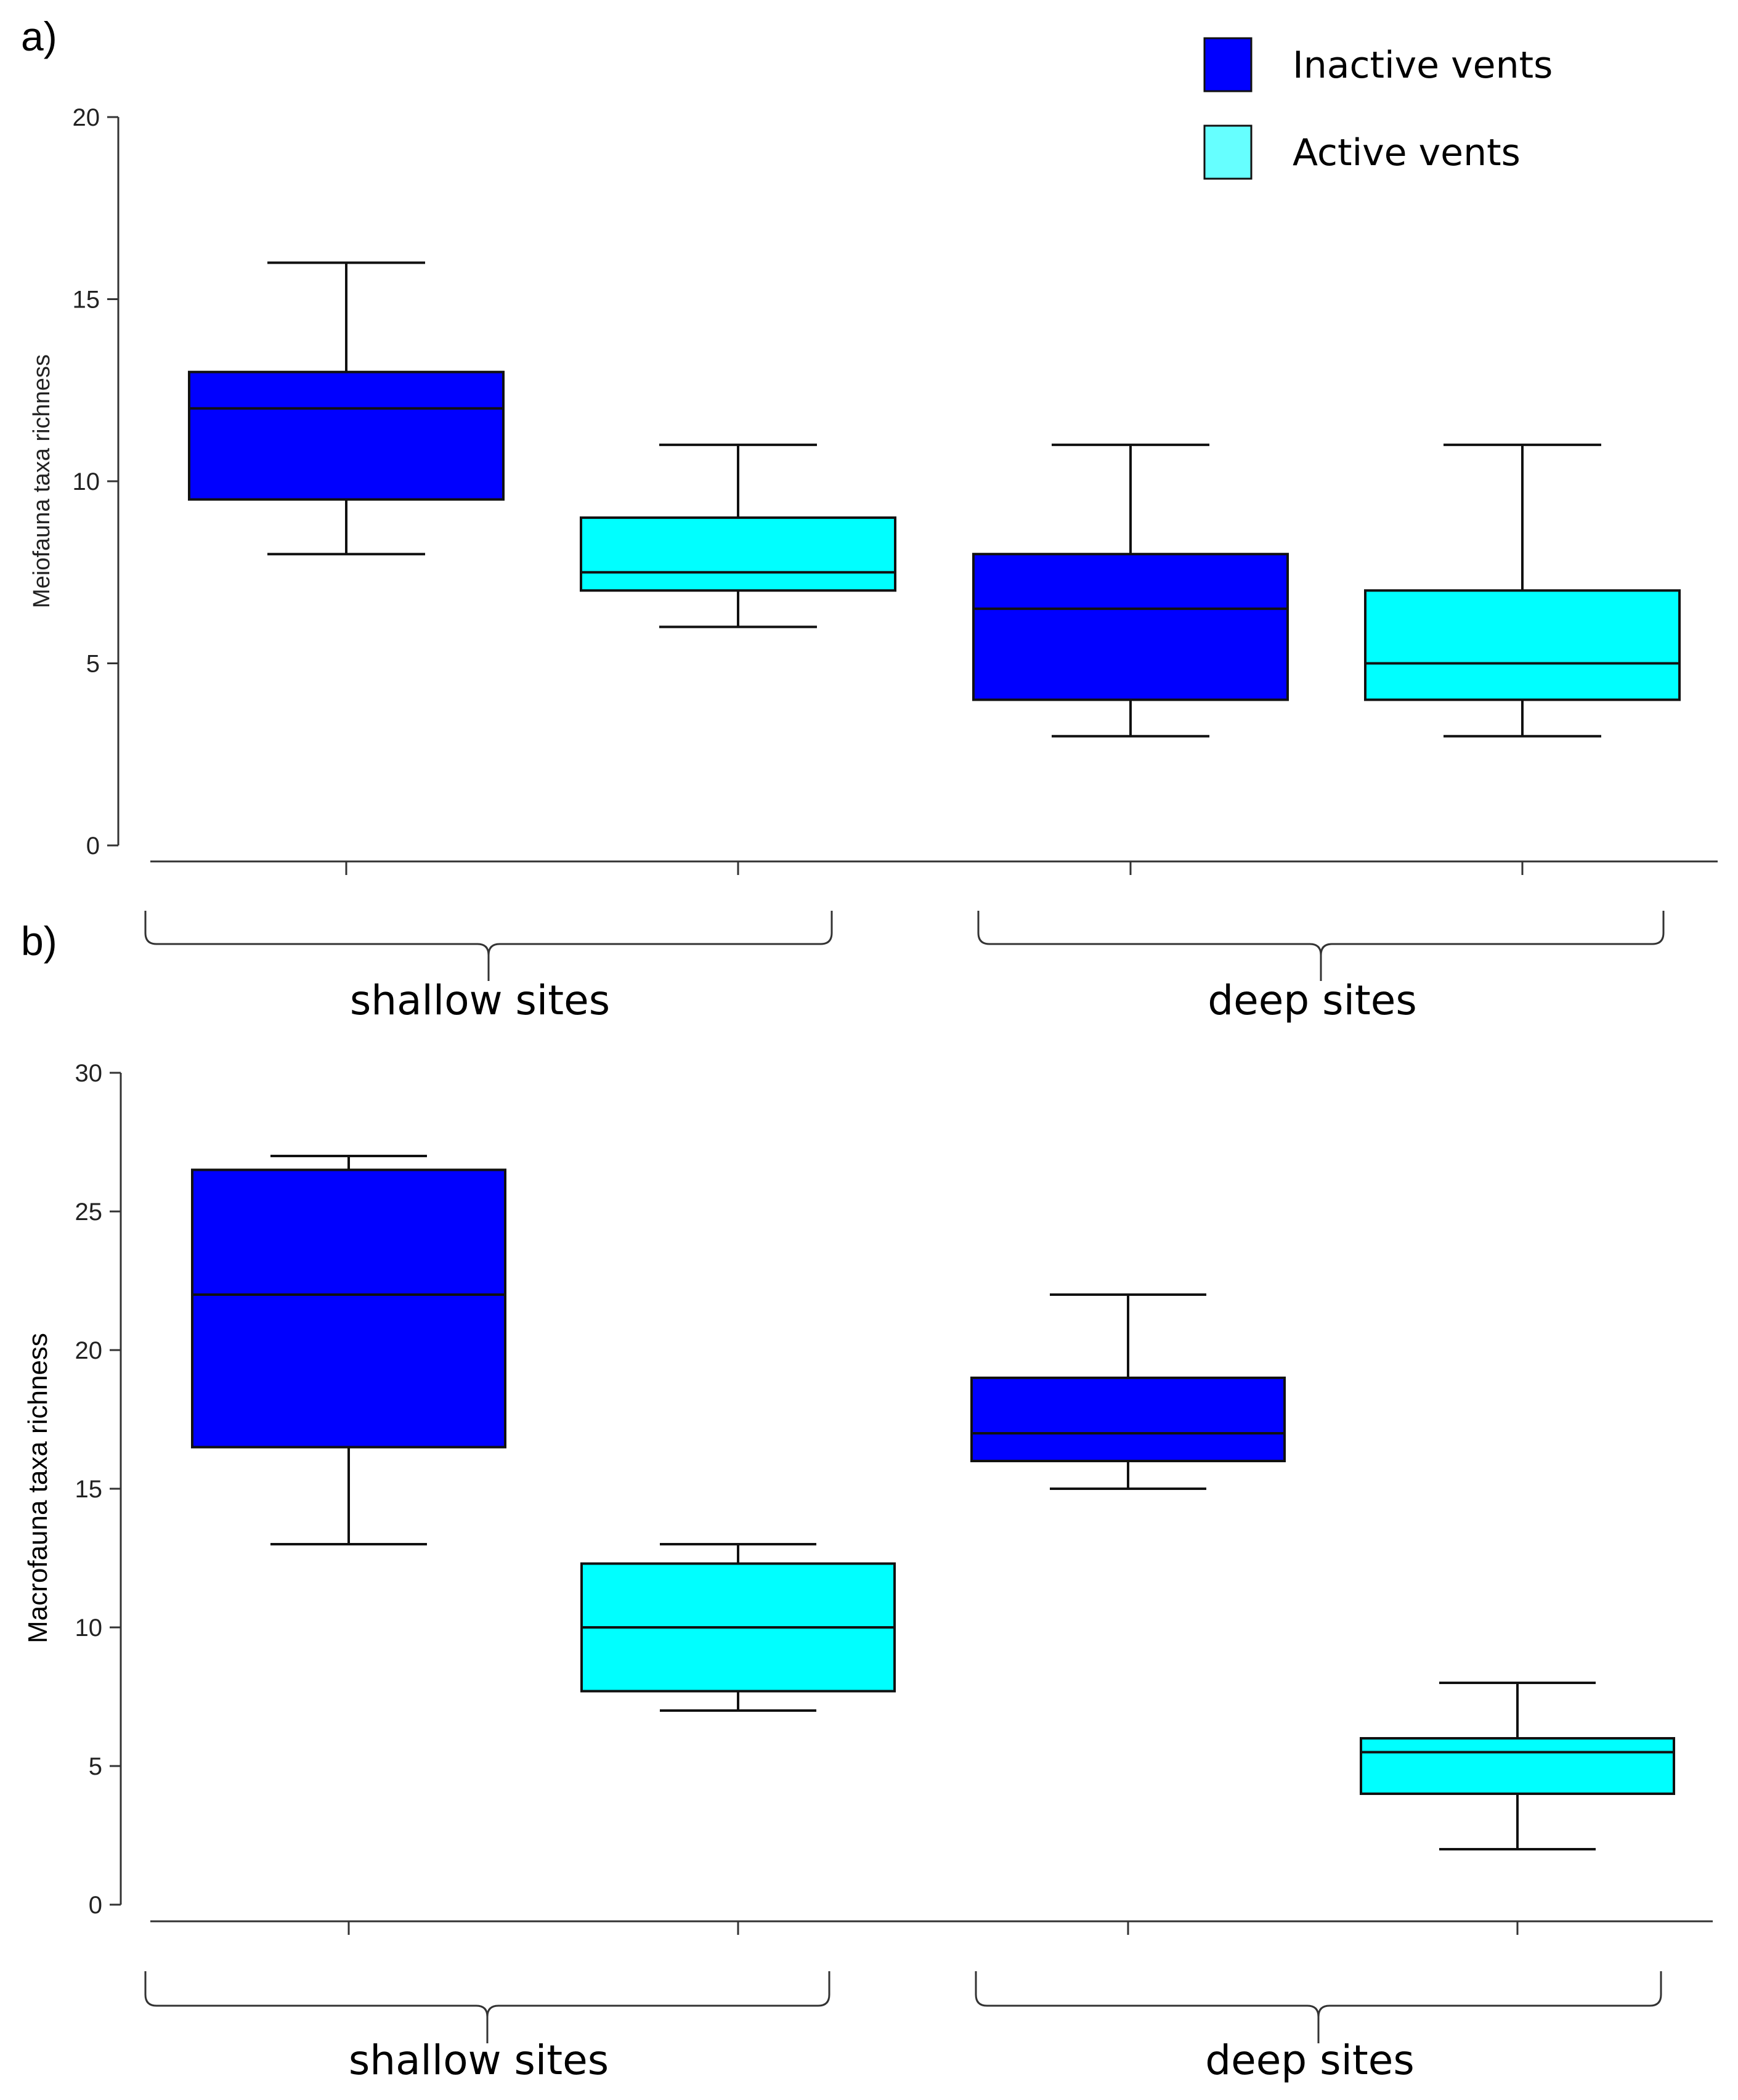 This screenshot has height=2100, width=1738. What do you see at coordinates (1378, 108) in the screenshot?
I see `legend: Inactive vents Active vents` at bounding box center [1378, 108].